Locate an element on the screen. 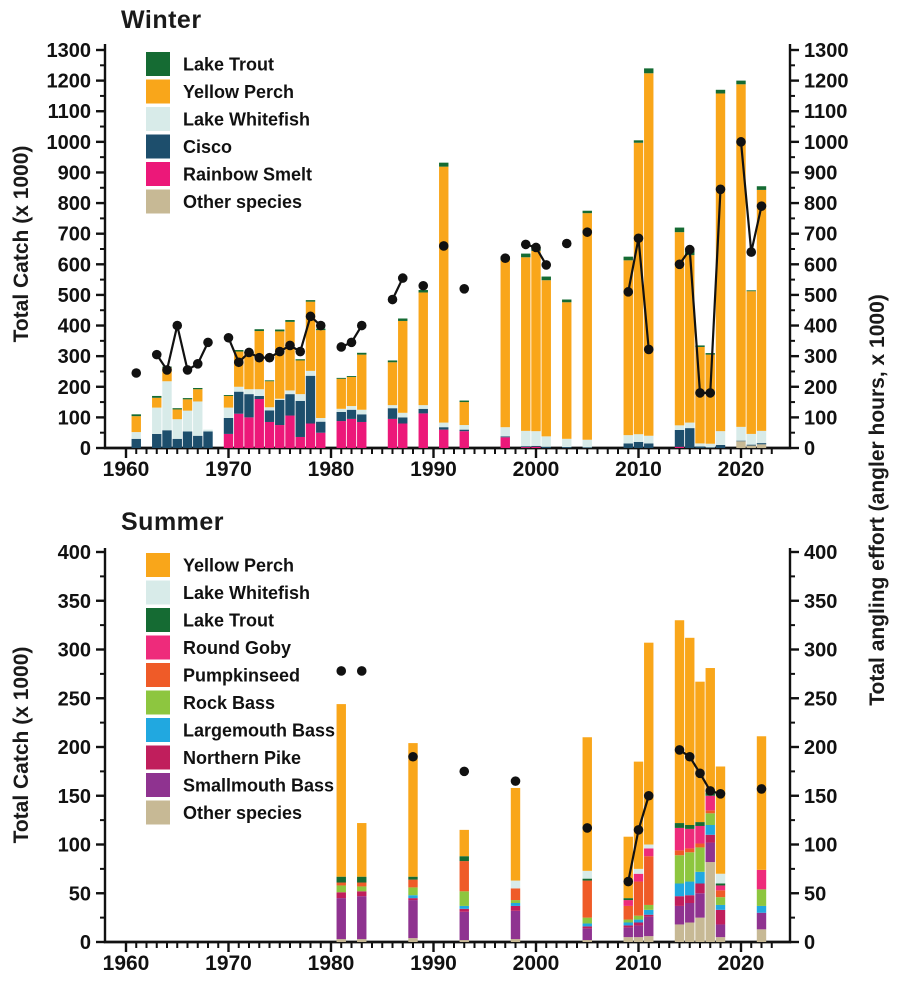 Image resolution: width=900 pixels, height=1000 pixels. legend-swatch-other-species is located at coordinates (158, 812).